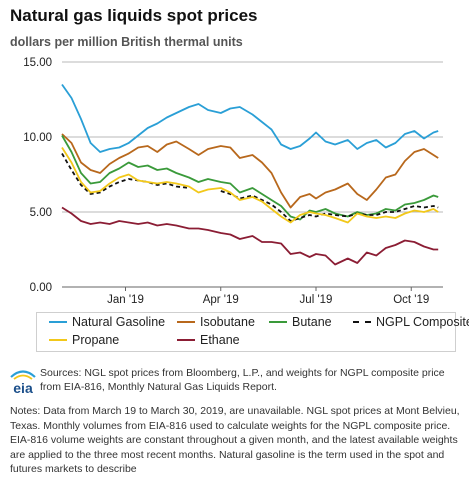 This screenshot has height=494, width=469. I want to click on x-tick-label: Jan '19, so click(125, 300).